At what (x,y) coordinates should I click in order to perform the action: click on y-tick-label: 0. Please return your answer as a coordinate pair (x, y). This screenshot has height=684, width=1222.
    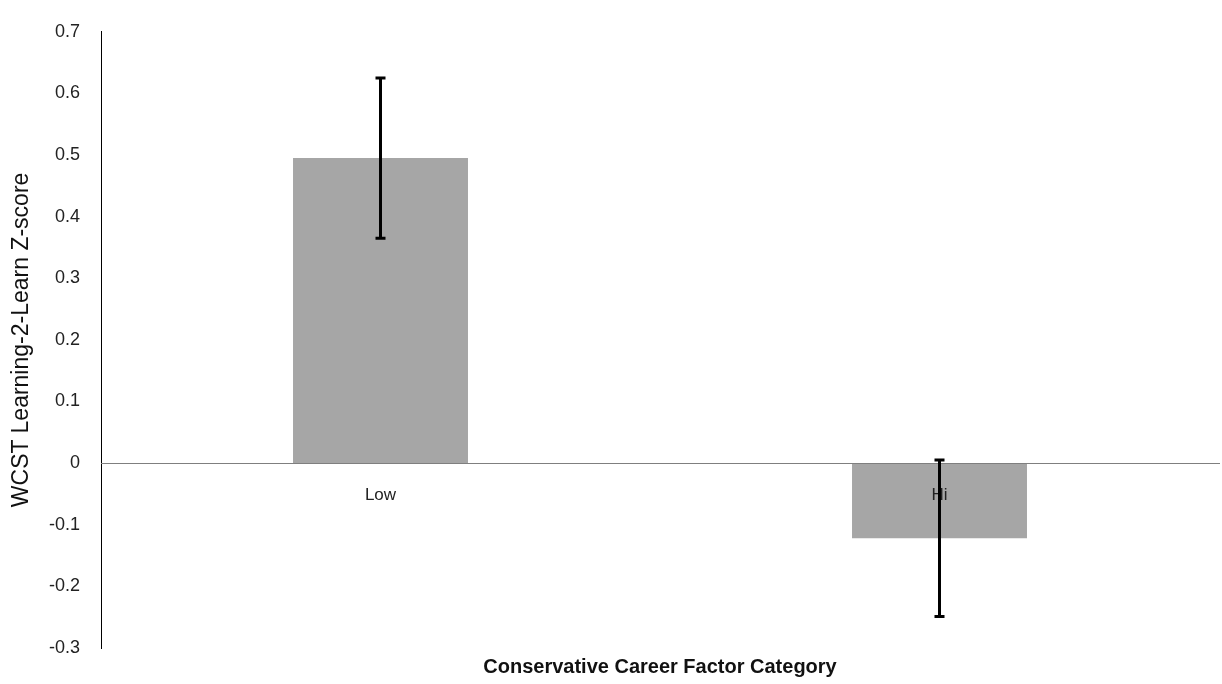
    Looking at the image, I should click on (74, 462).